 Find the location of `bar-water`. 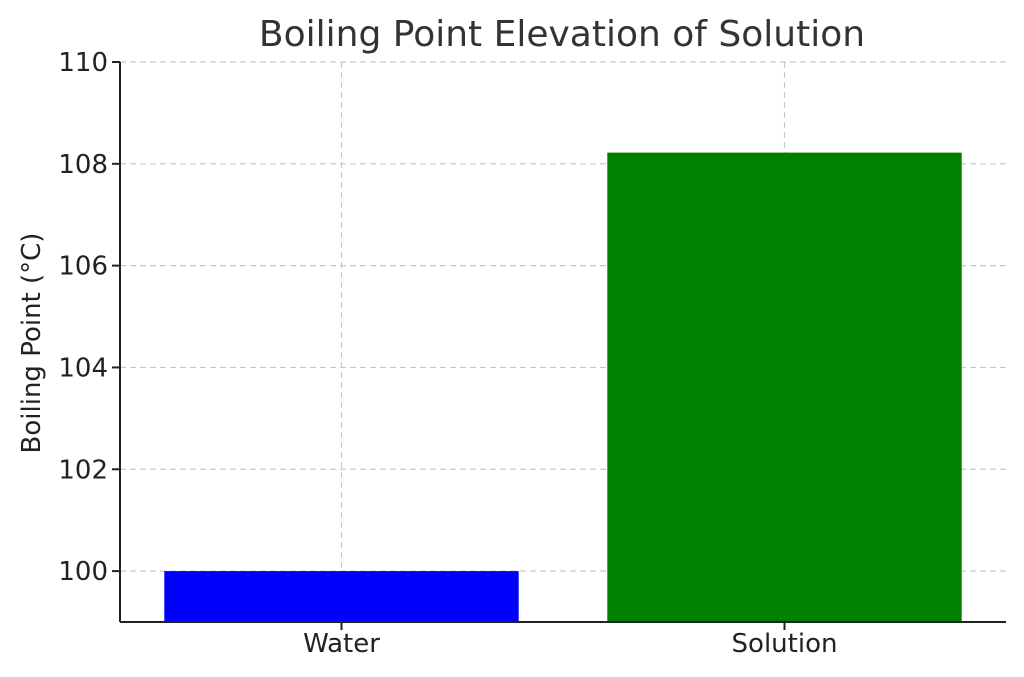

bar-water is located at coordinates (341, 596).